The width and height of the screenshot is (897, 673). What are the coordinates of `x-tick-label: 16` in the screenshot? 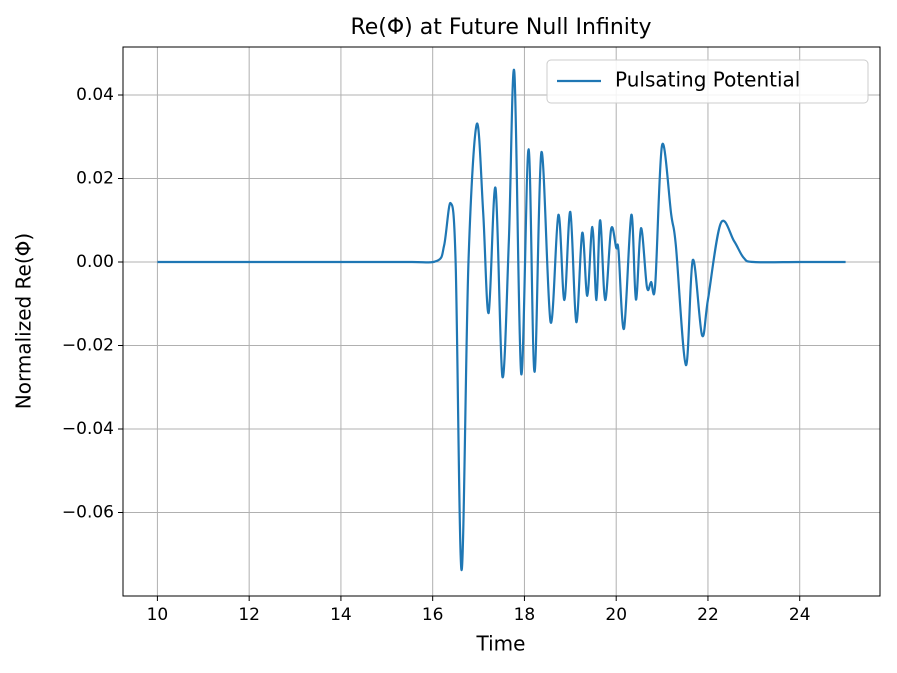 It's located at (433, 615).